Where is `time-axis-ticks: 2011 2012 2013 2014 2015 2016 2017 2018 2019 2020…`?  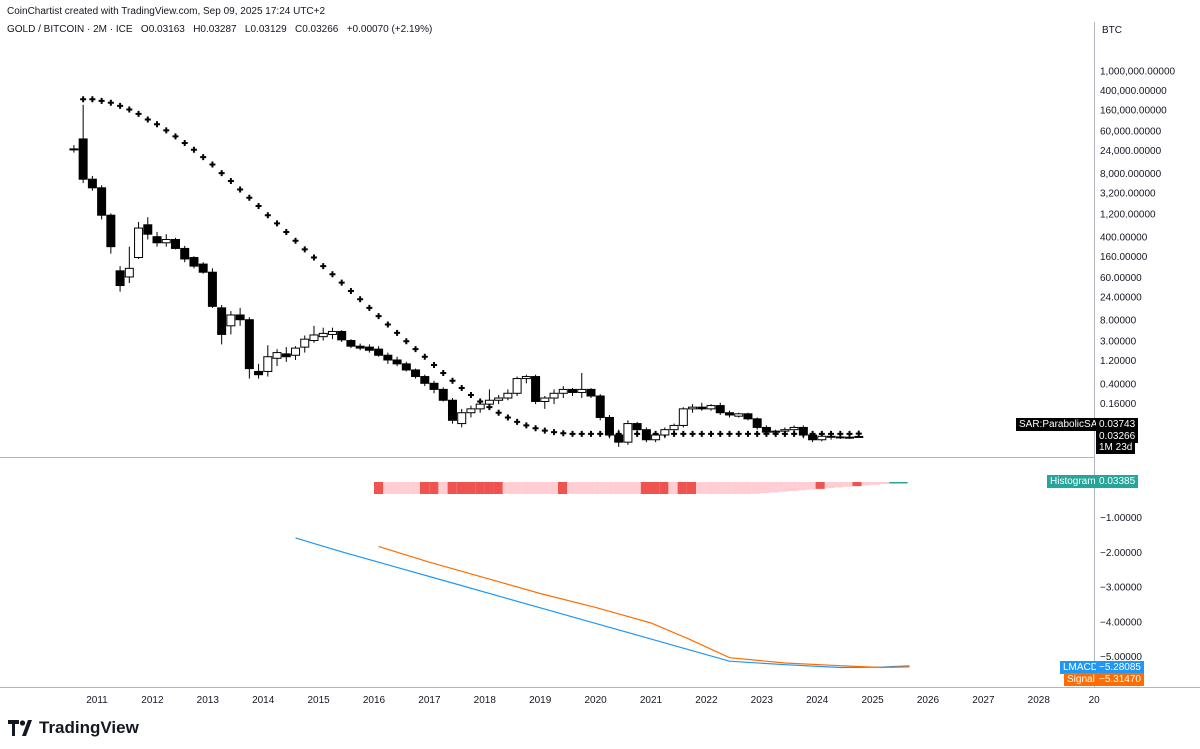 time-axis-ticks: 2011 2012 2013 2014 2015 2016 2017 2018 2019 2020… is located at coordinates (593, 700).